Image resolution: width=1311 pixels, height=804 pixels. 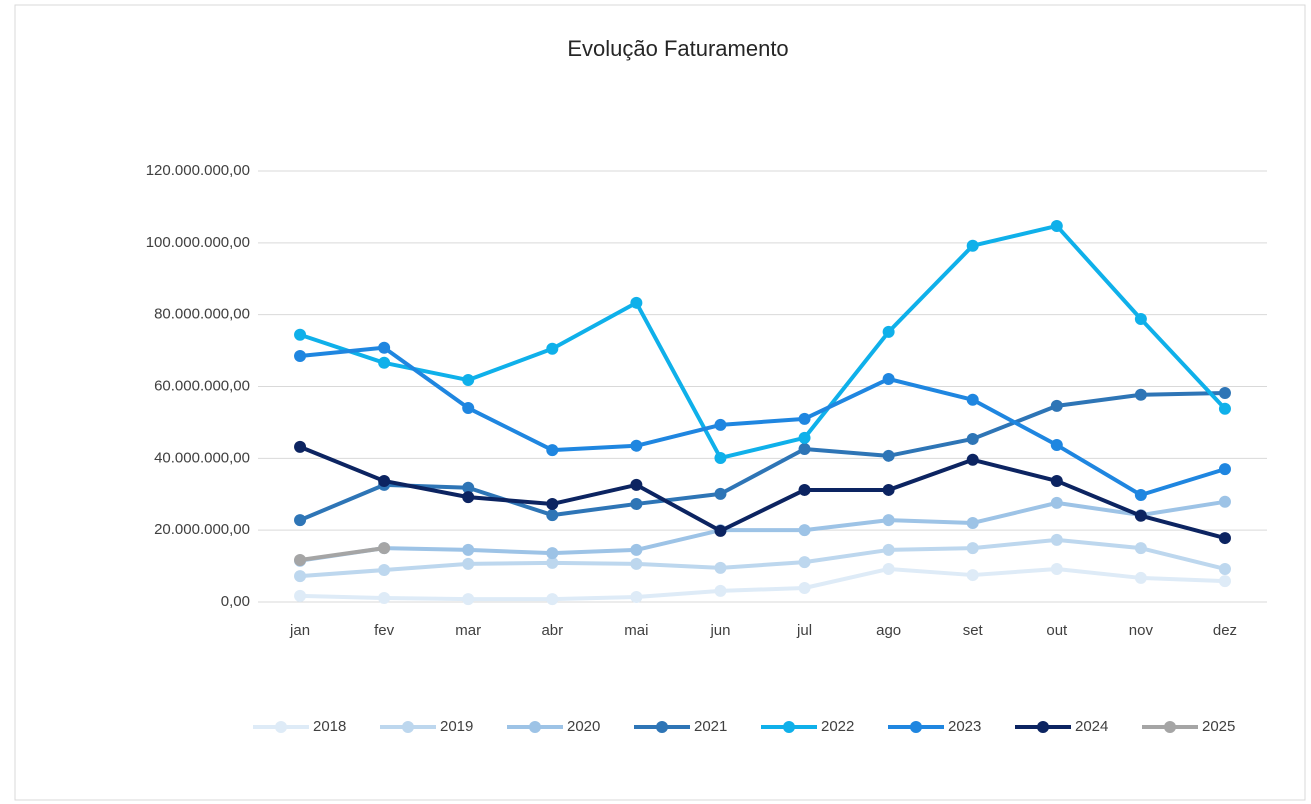 What do you see at coordinates (973, 630) in the screenshot?
I see `x-tick-label: set` at bounding box center [973, 630].